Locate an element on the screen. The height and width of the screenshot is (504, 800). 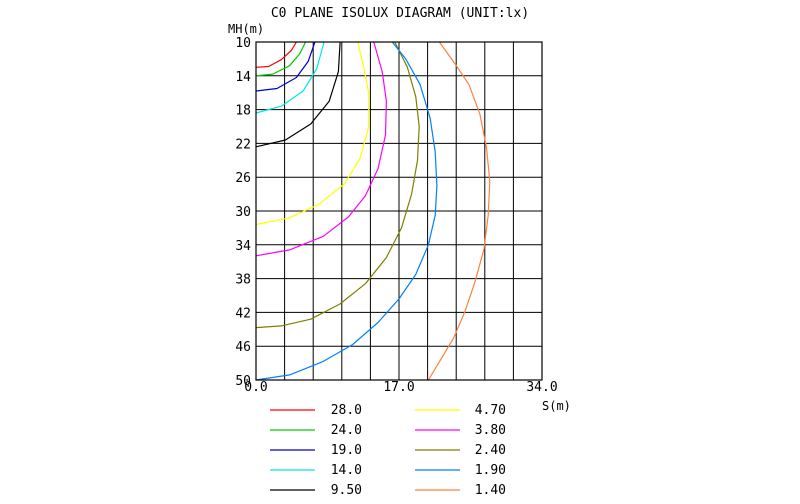
y-tick-label: 42 is located at coordinates (243, 313).